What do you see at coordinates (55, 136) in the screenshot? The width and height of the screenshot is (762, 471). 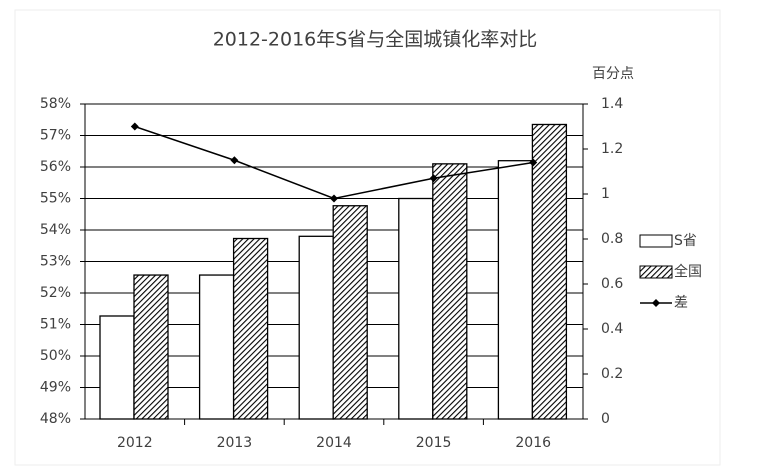 I see `y-tick-label: 57%` at bounding box center [55, 136].